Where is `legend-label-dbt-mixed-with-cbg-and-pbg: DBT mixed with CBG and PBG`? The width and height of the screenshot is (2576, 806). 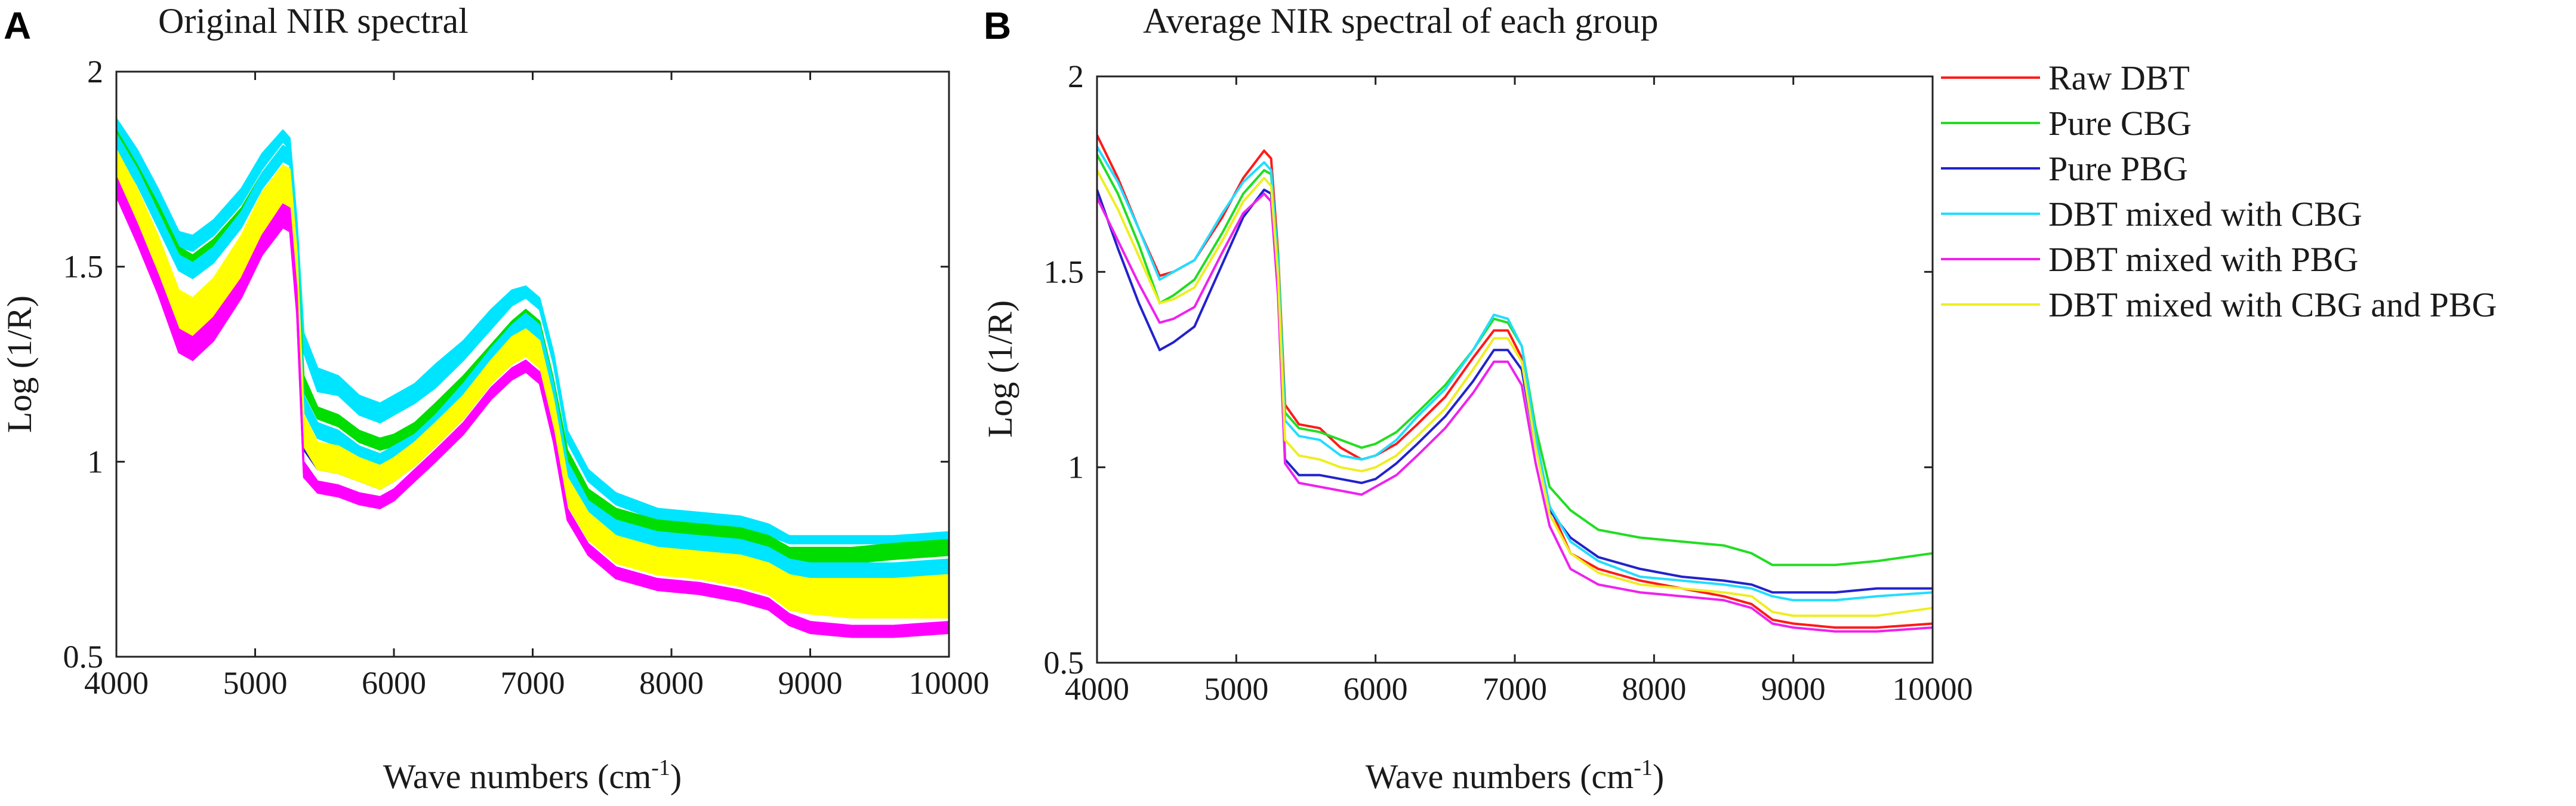 legend-label-dbt-mixed-with-cbg-and-pbg: DBT mixed with CBG and PBG is located at coordinates (2272, 304).